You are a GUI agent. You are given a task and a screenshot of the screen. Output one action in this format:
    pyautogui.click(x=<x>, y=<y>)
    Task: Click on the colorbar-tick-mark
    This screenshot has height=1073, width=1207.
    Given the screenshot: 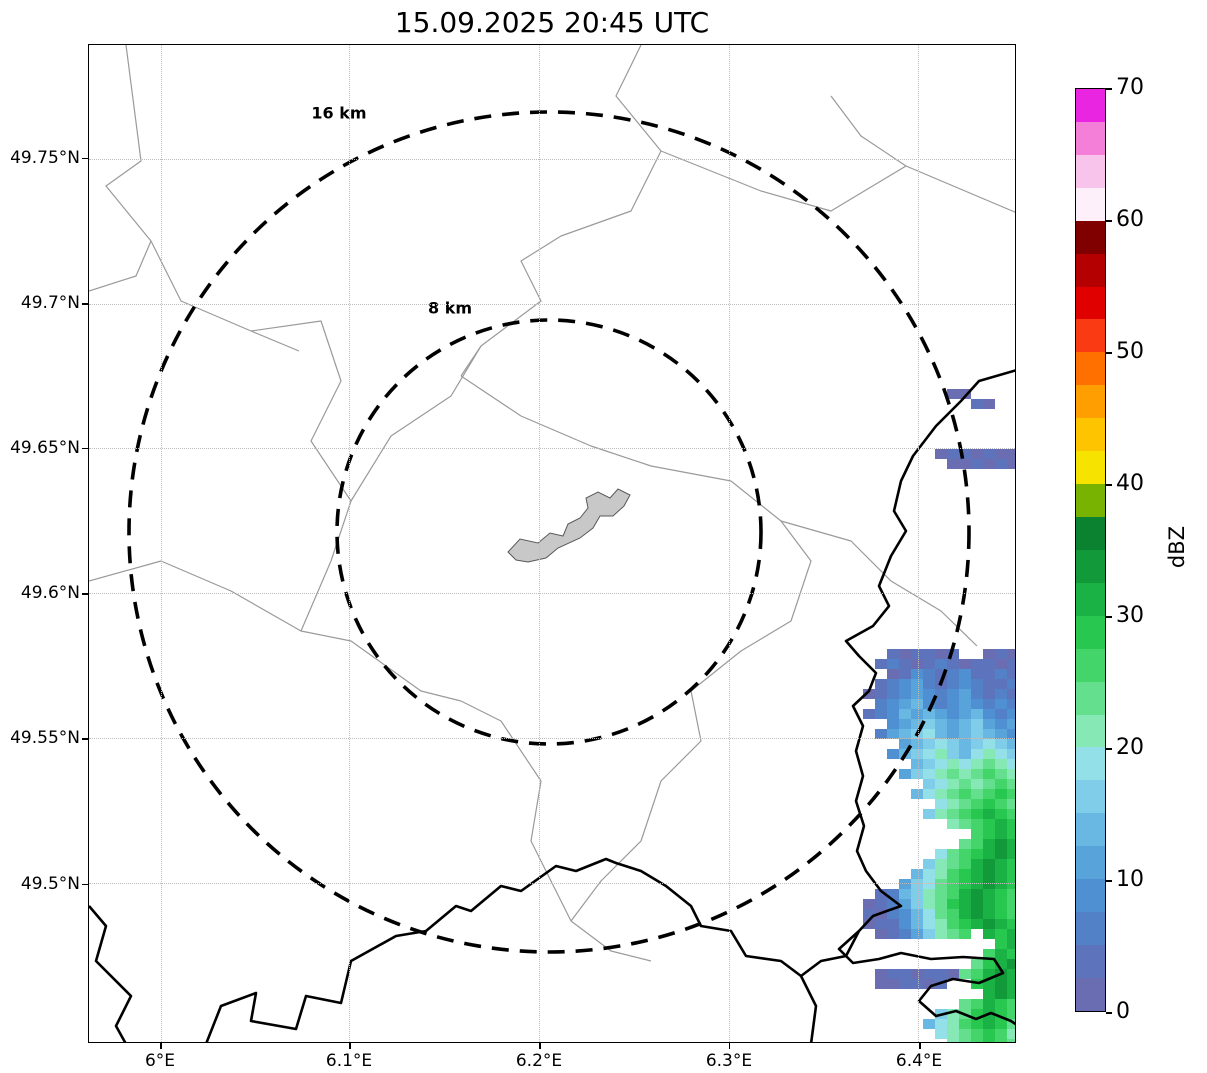 What is the action you would take?
    pyautogui.click(x=1109, y=749)
    